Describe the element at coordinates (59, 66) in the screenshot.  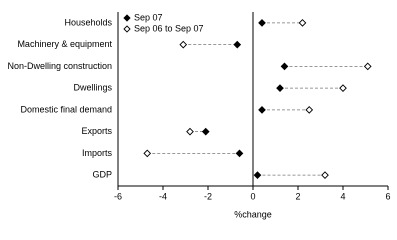
I see `category-label: Non-Dwelling construction` at that location.